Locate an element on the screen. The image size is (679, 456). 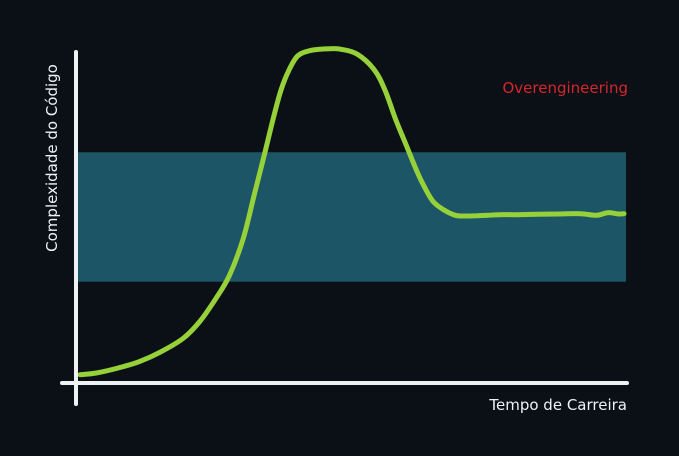
overengineering-annotation: Overengineering is located at coordinates (565, 88).